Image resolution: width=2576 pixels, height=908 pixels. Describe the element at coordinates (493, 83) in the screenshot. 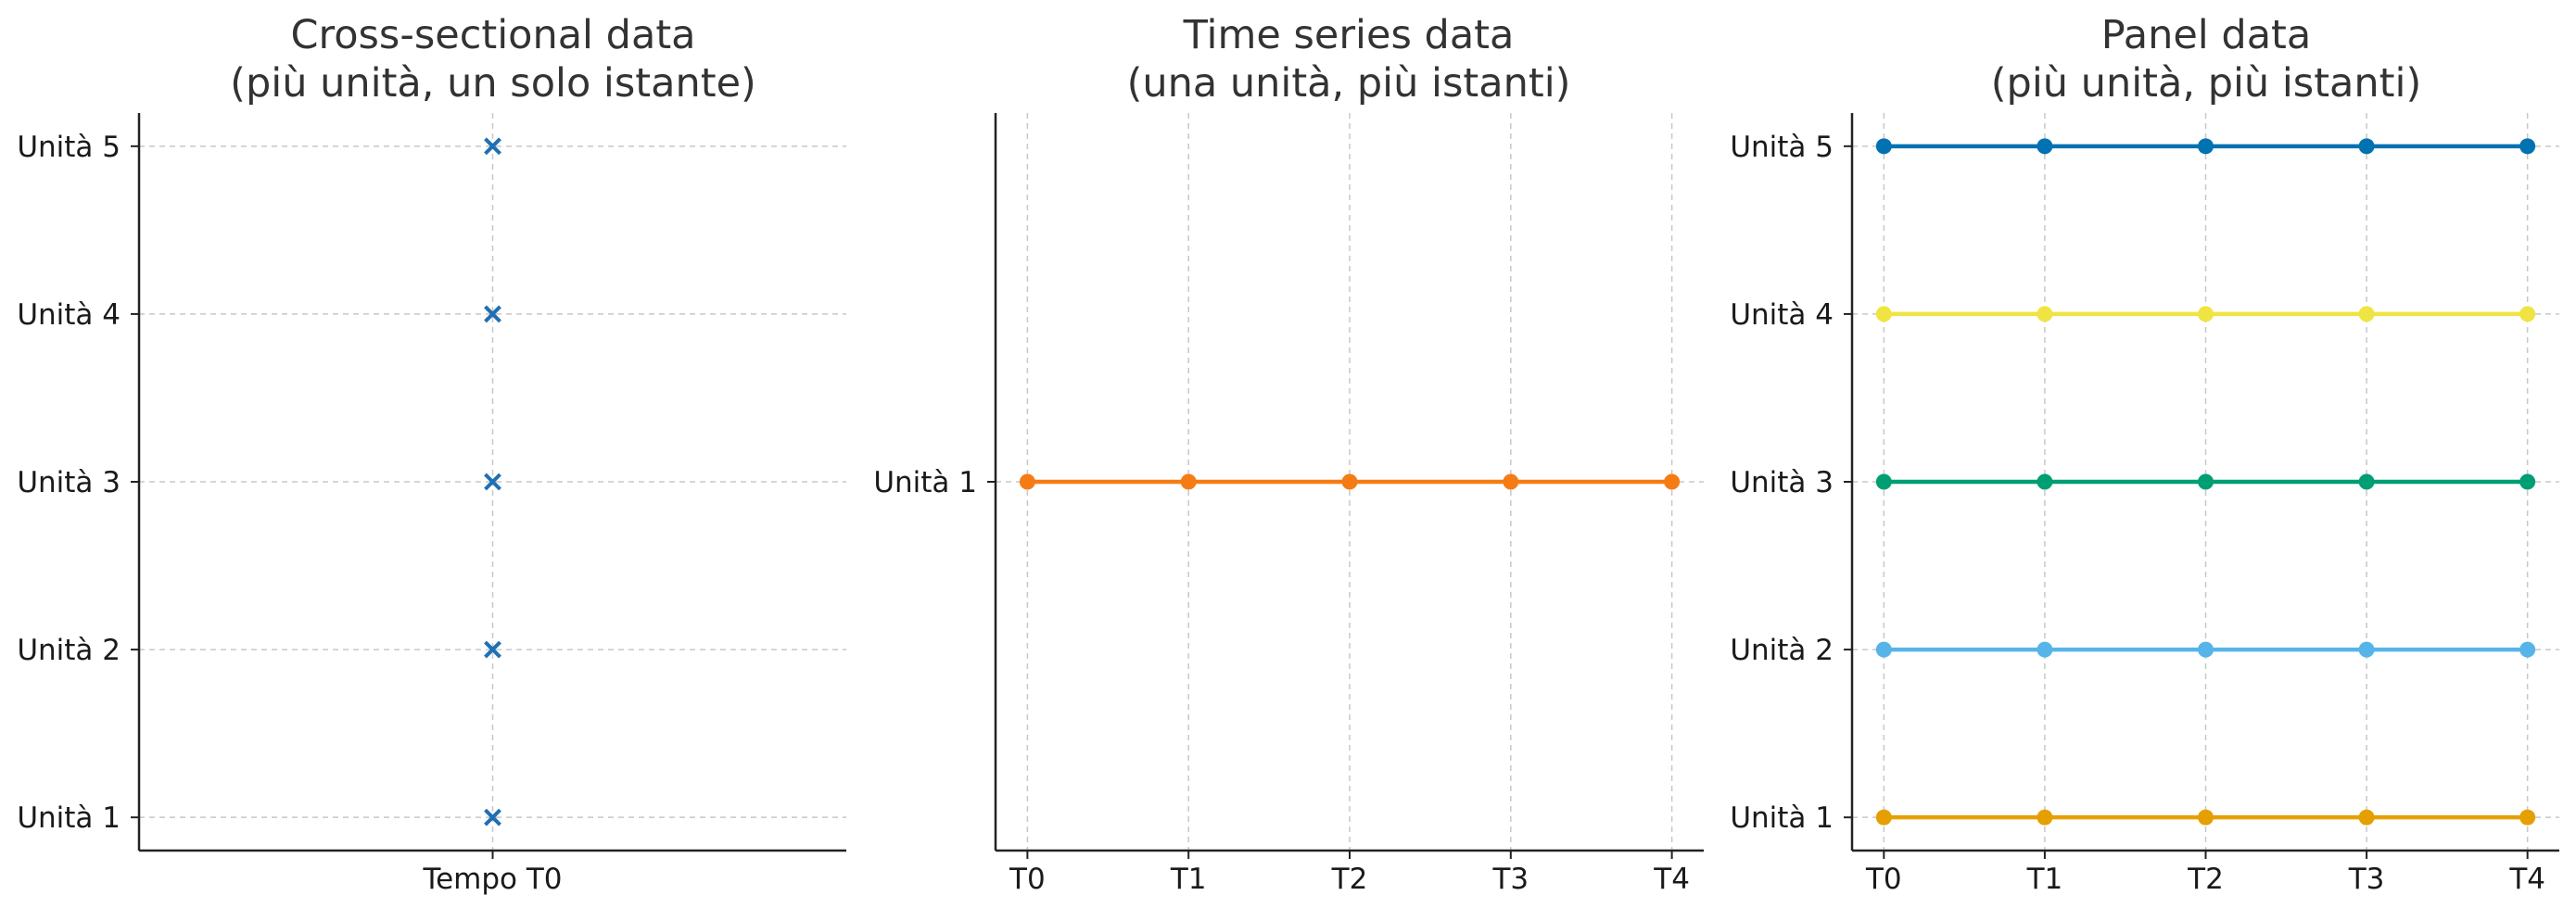

I see `chart-title-line2: (più unità, un solo istante)` at that location.